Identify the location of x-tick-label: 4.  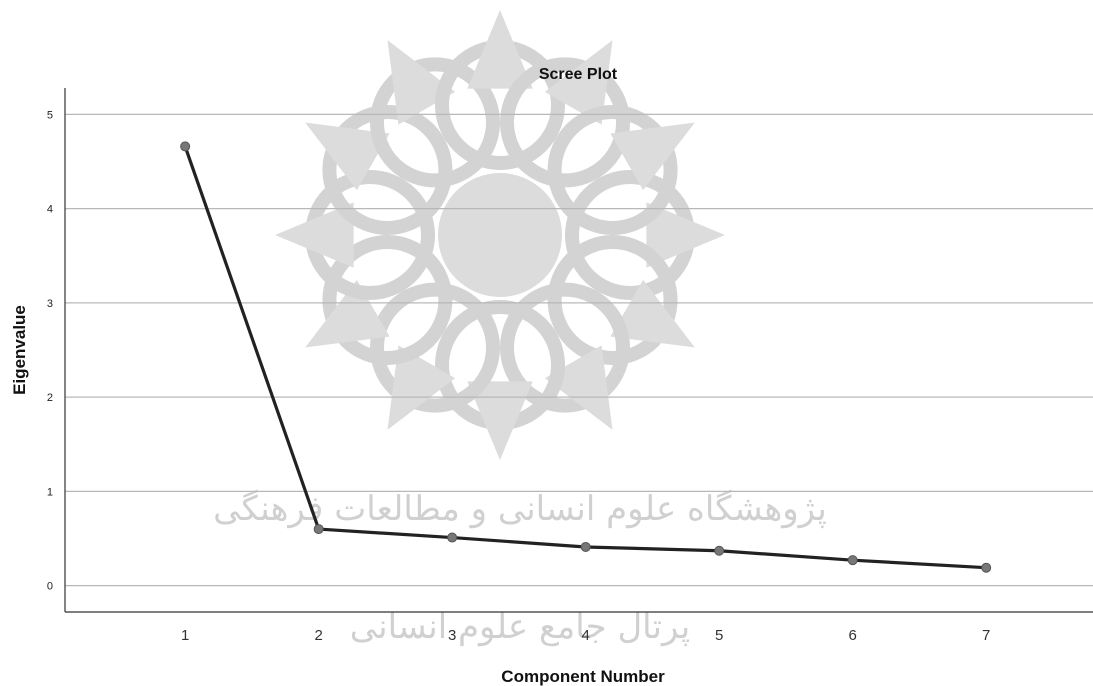
(586, 635).